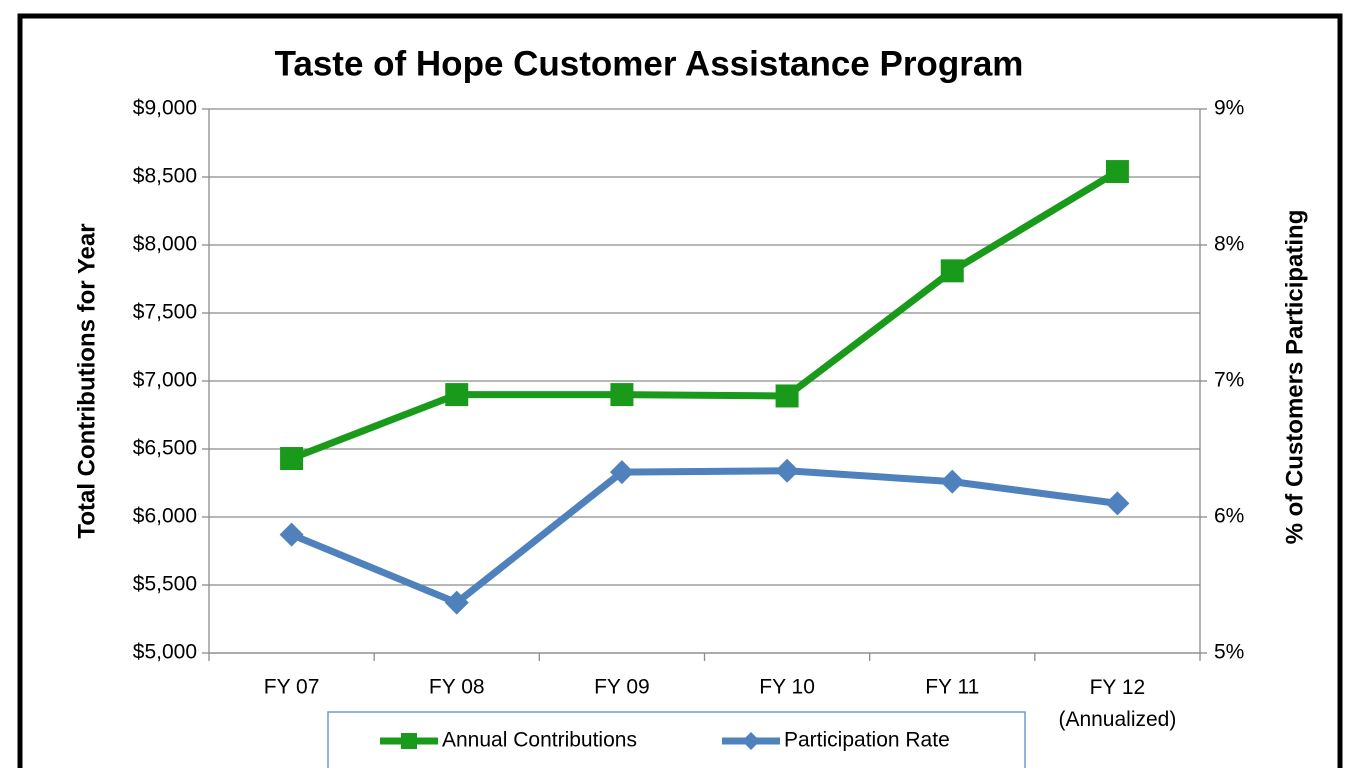 The width and height of the screenshot is (1350, 768). Describe the element at coordinates (457, 687) in the screenshot. I see `x-tick-label: FY 08` at that location.